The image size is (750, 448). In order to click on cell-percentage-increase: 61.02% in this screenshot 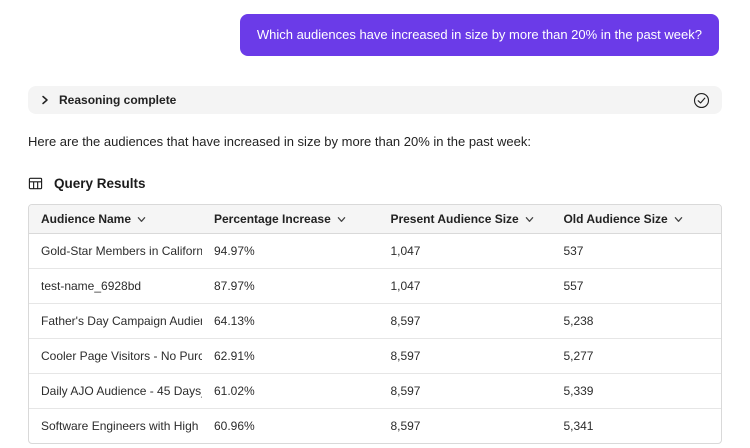, I will do `click(290, 391)`.